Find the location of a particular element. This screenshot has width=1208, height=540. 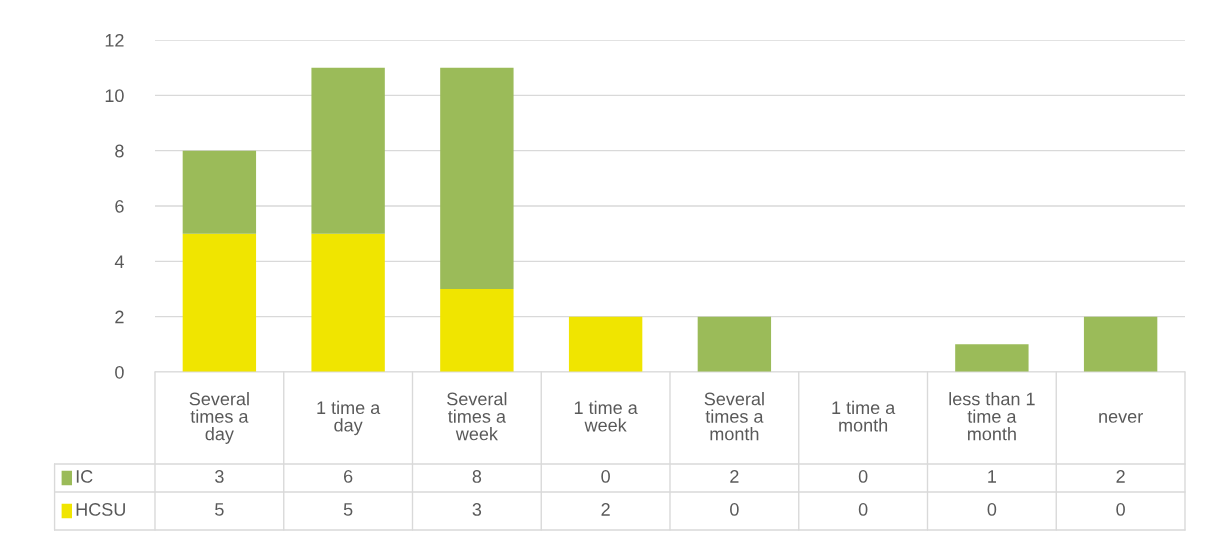

x-tick-label: 1 time a week is located at coordinates (606, 416).